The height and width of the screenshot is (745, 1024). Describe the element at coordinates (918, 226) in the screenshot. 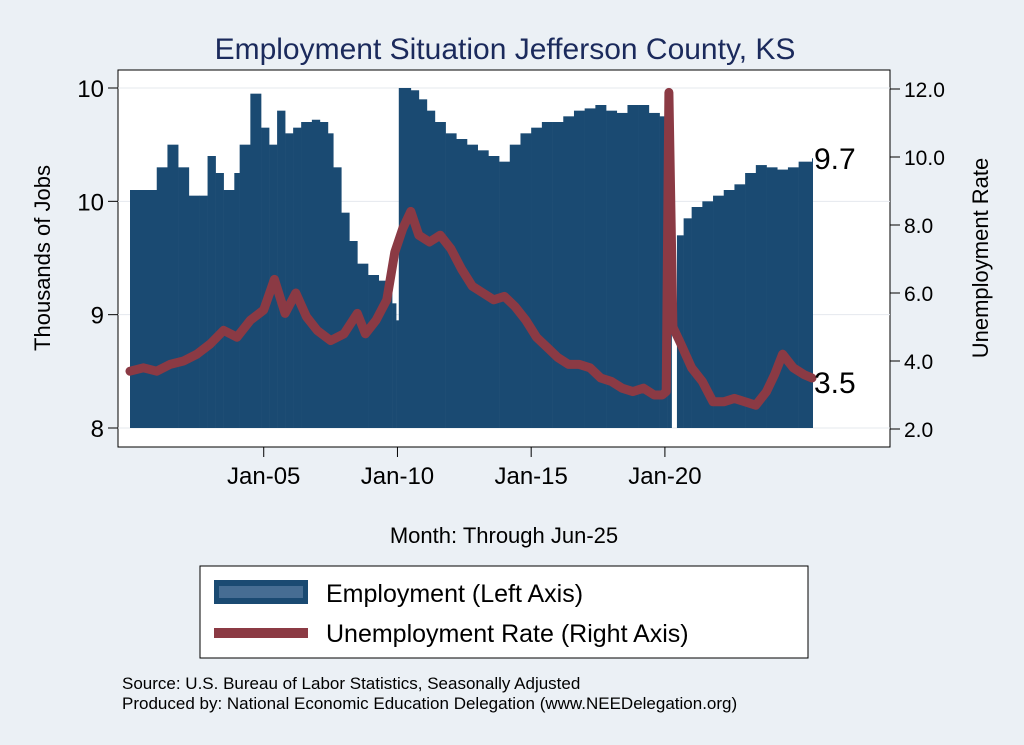

I see `right-tick-label: 8.0` at that location.